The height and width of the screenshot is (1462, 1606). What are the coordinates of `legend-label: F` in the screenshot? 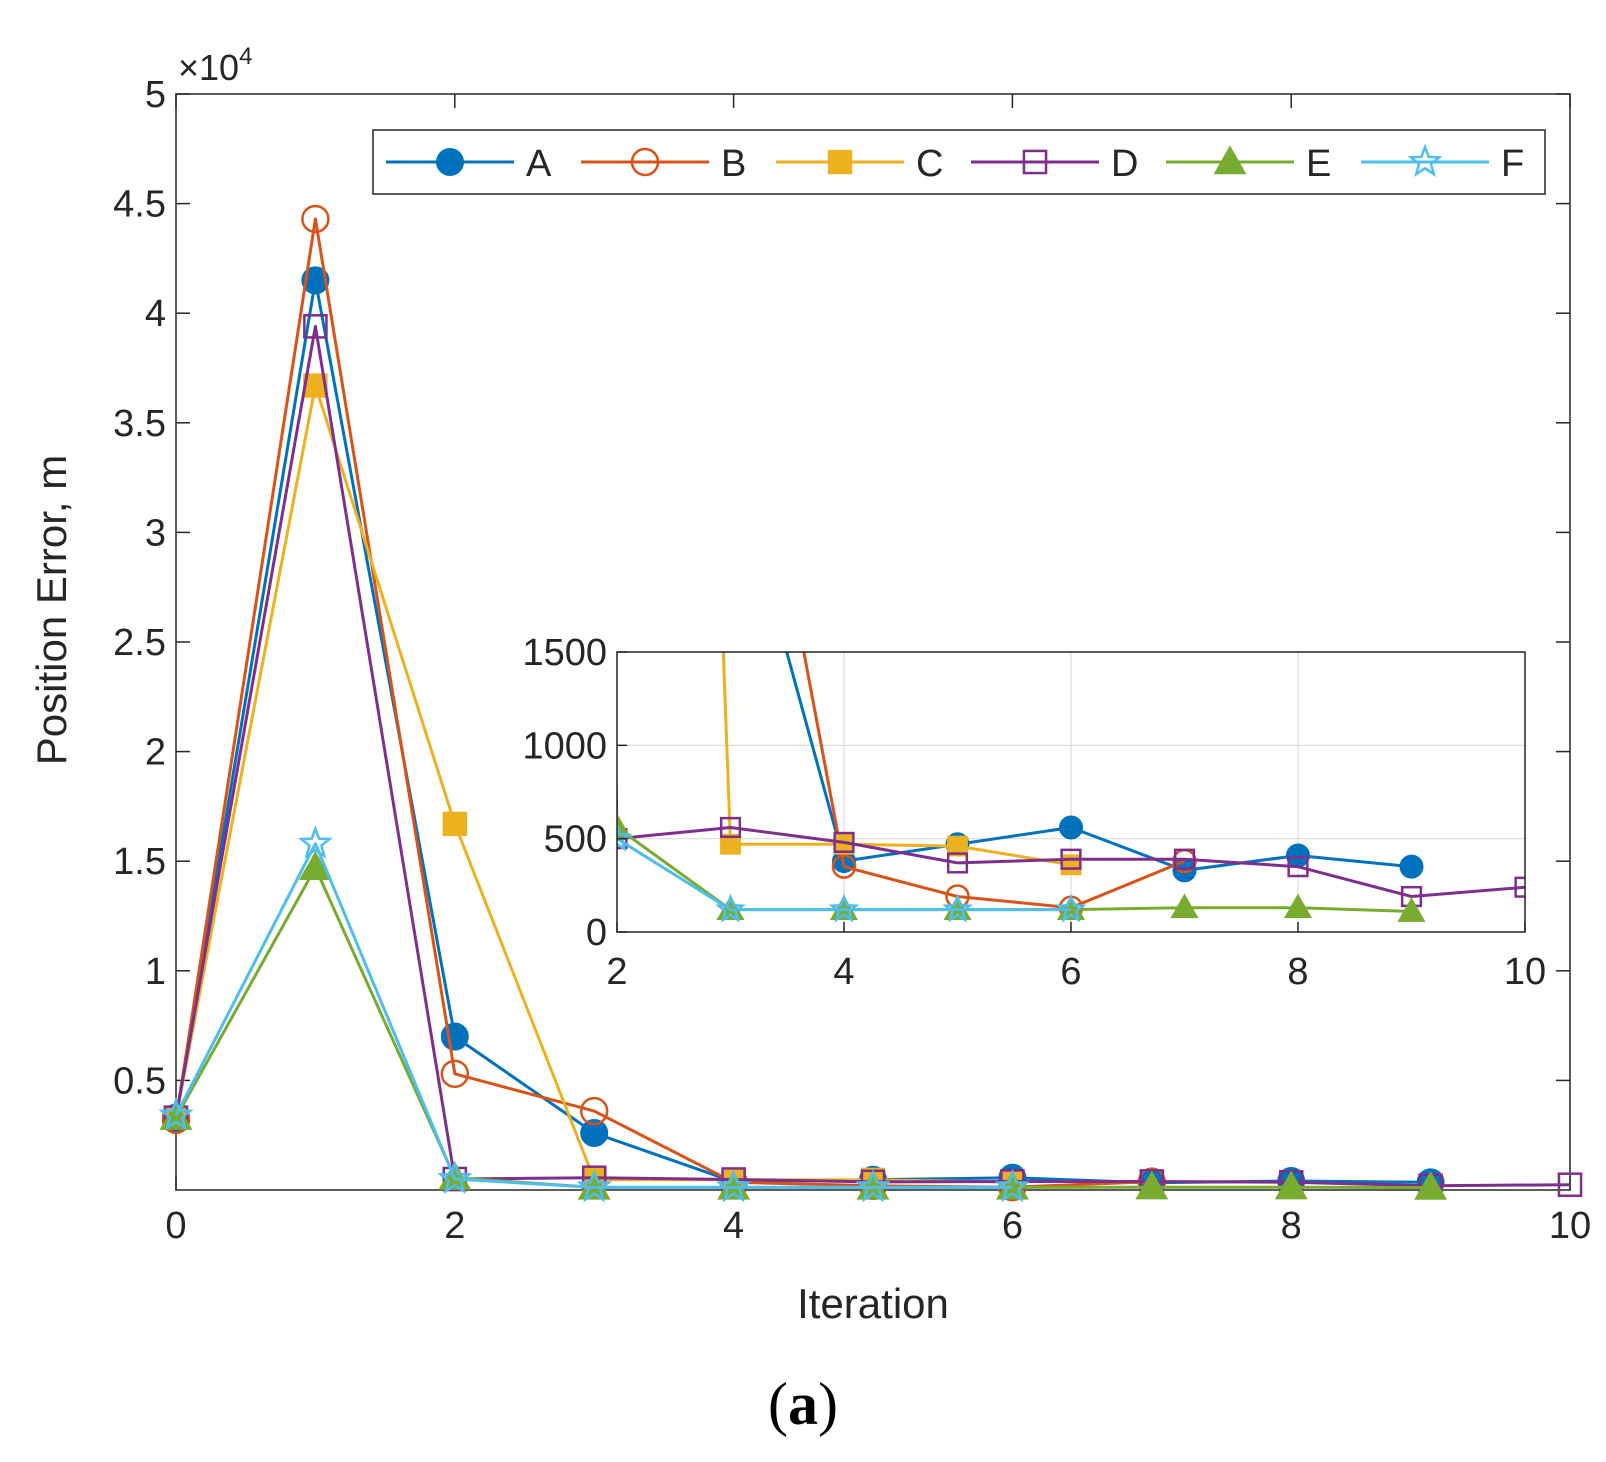 It's located at (1512, 164).